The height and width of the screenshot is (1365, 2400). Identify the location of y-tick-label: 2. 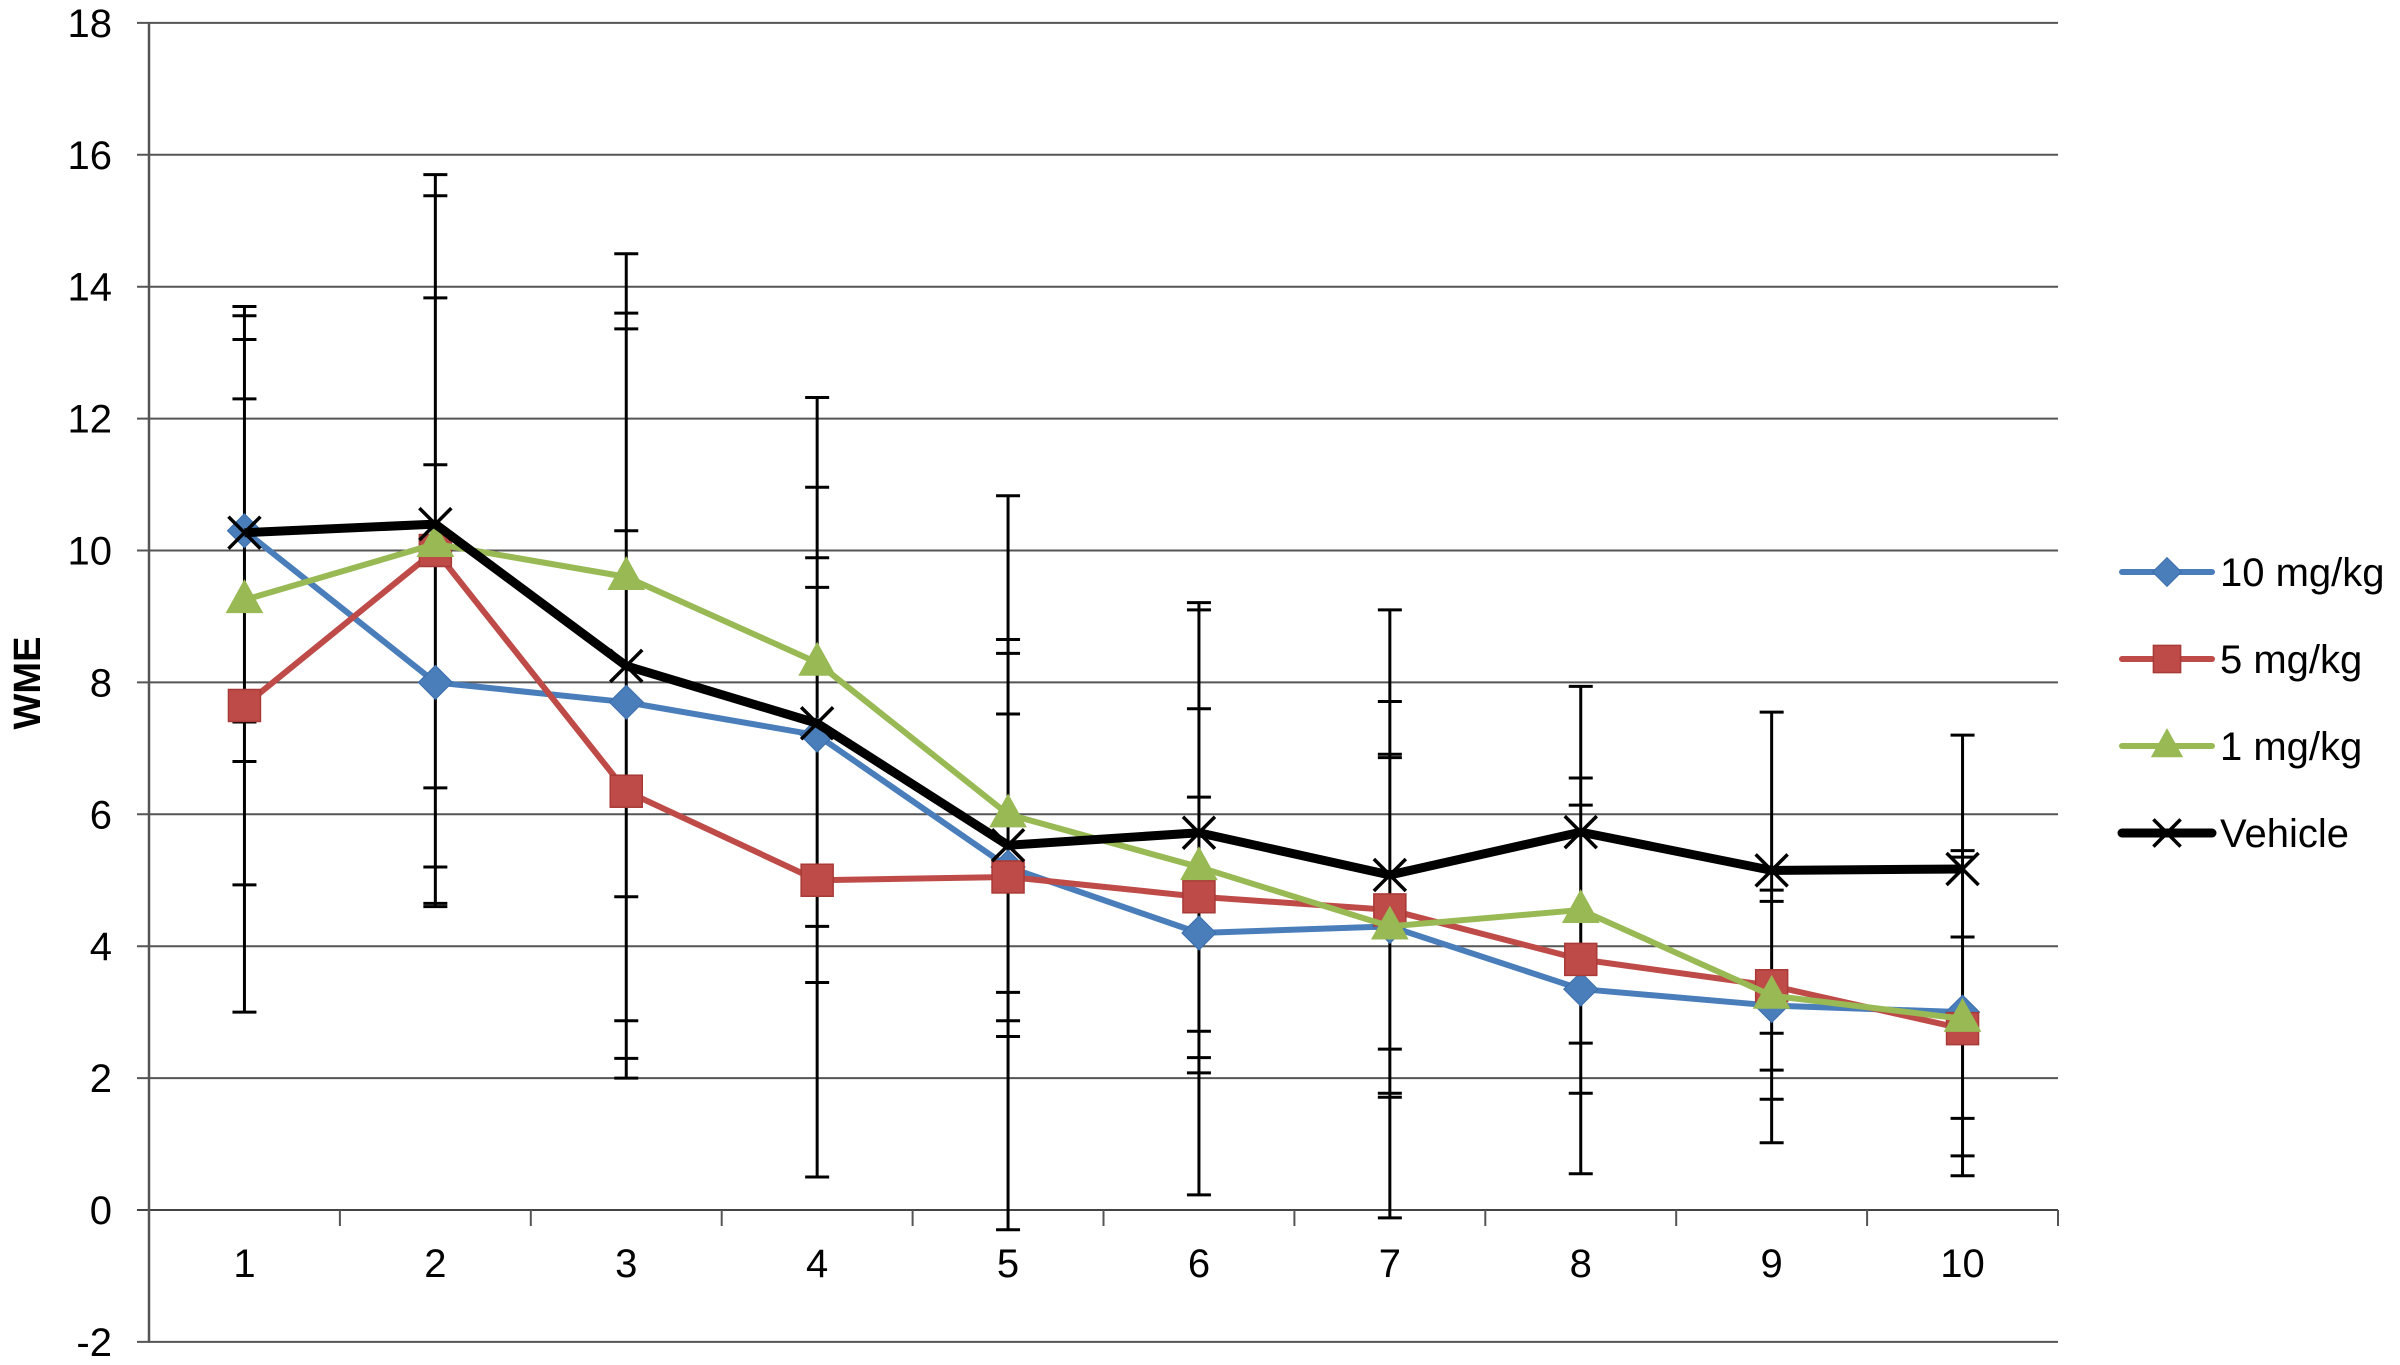
(101, 1079).